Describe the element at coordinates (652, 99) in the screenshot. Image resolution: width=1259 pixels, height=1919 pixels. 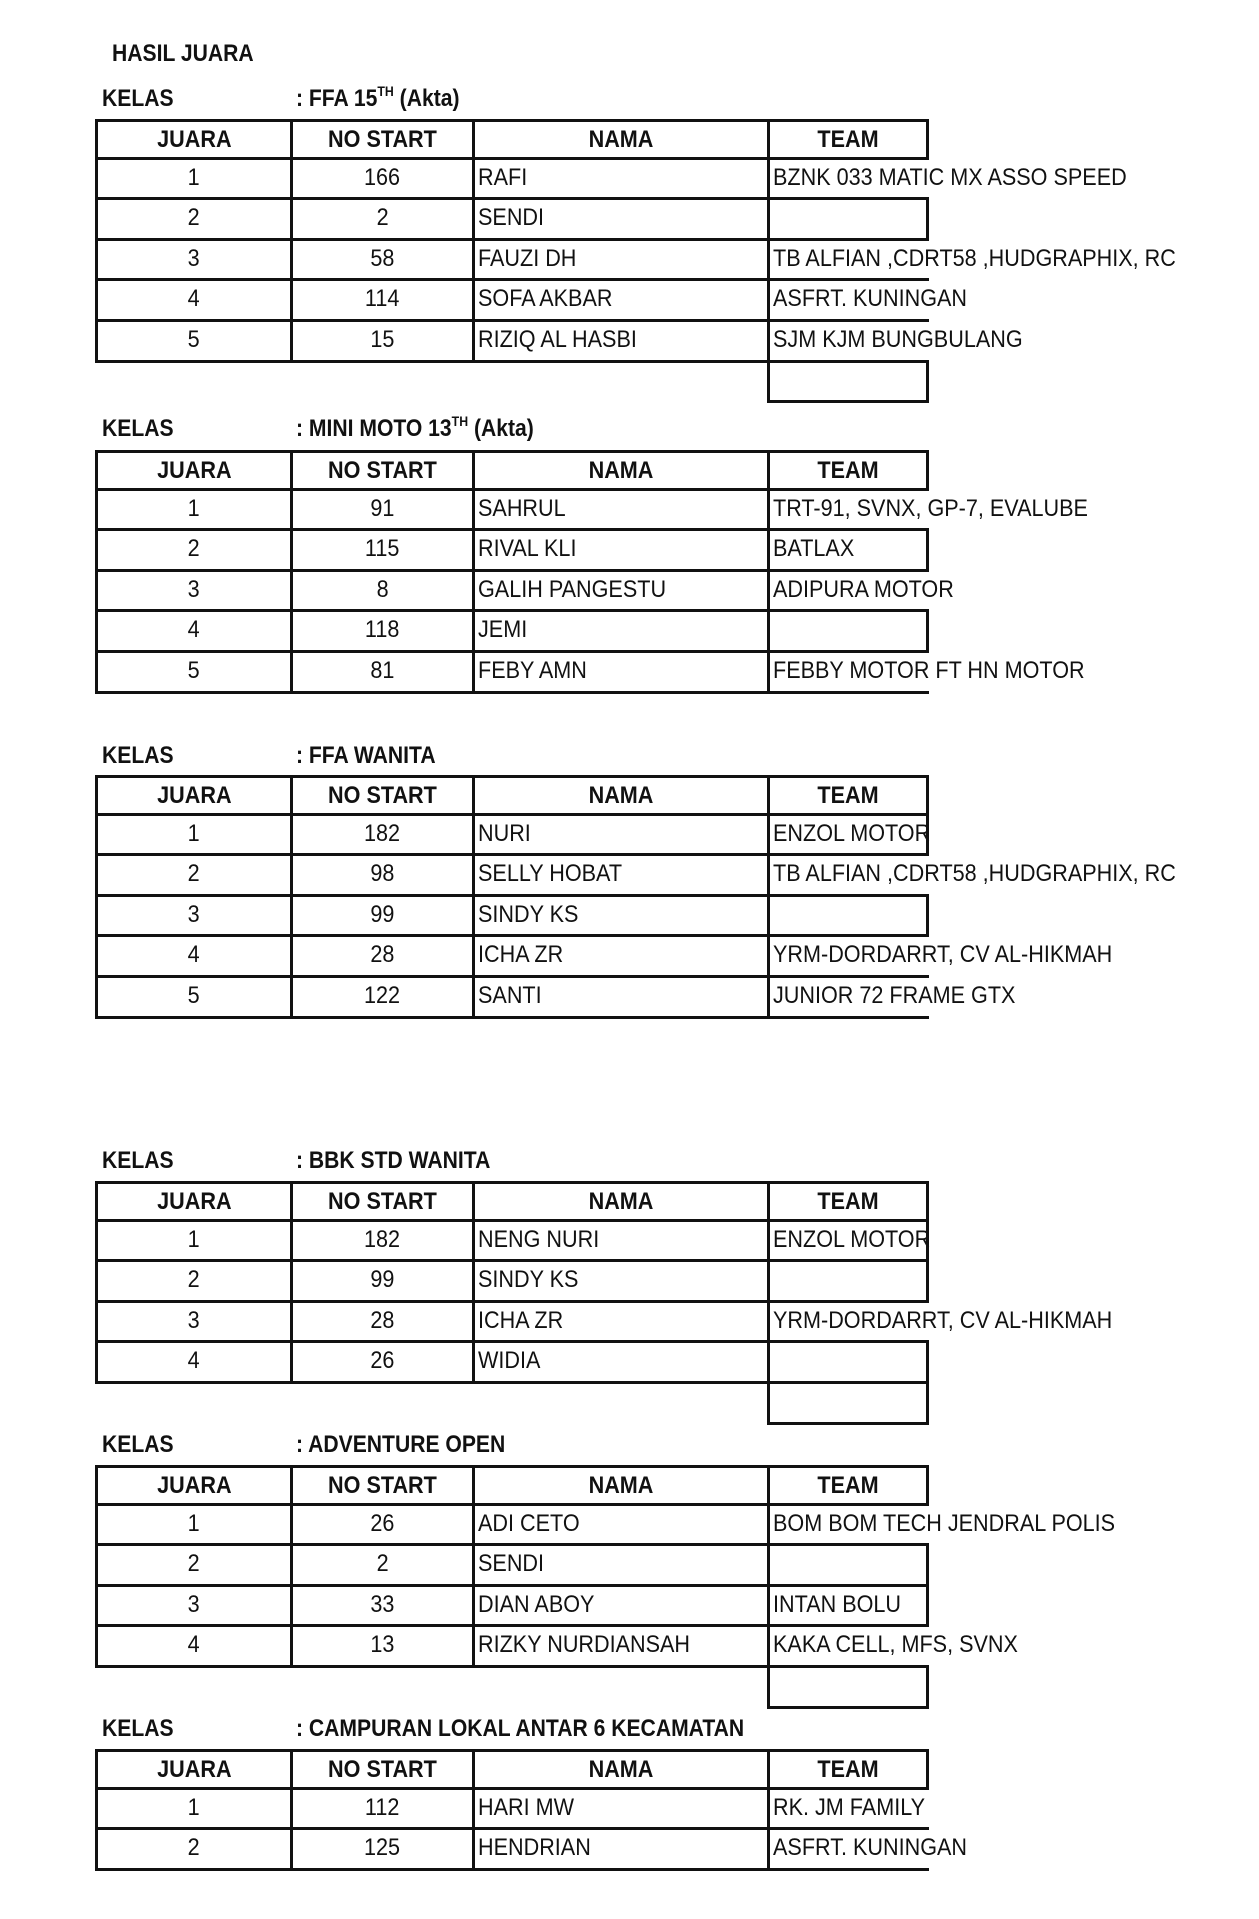
I see `kelas-line: KELAS : FFA 15TH (Akta)` at that location.